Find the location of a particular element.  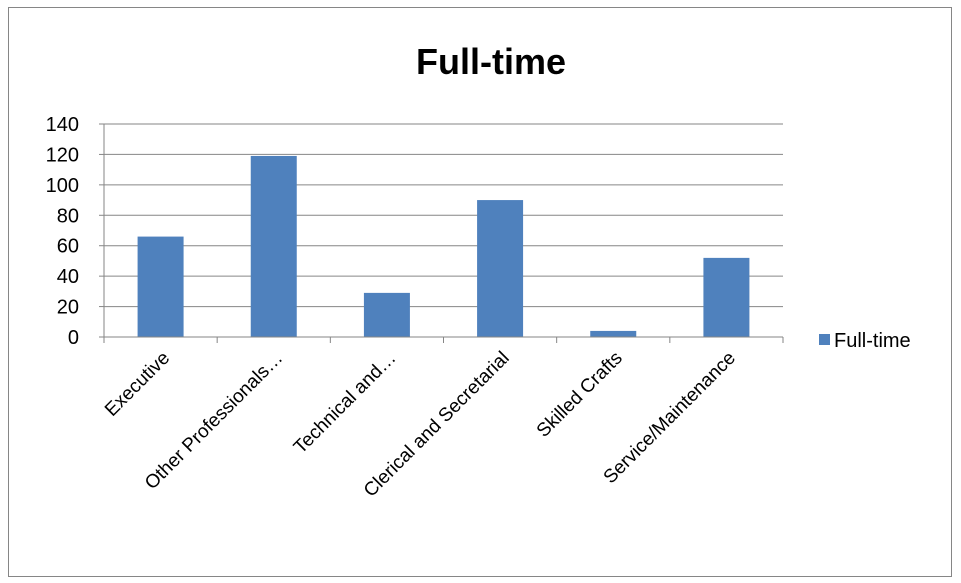

x-tick-label: Skilled Crafts is located at coordinates (580, 395).